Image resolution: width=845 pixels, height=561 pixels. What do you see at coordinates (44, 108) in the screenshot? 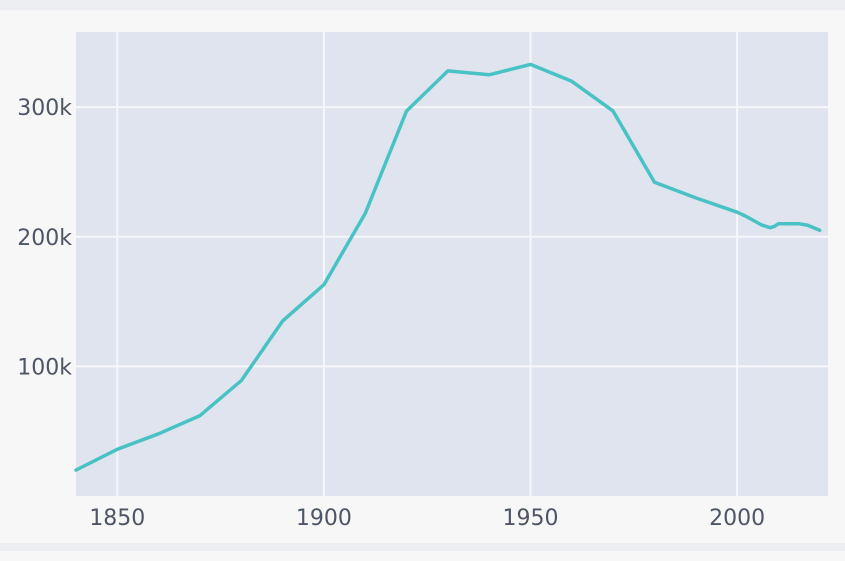
I see `y-tick-label: 300k` at bounding box center [44, 108].